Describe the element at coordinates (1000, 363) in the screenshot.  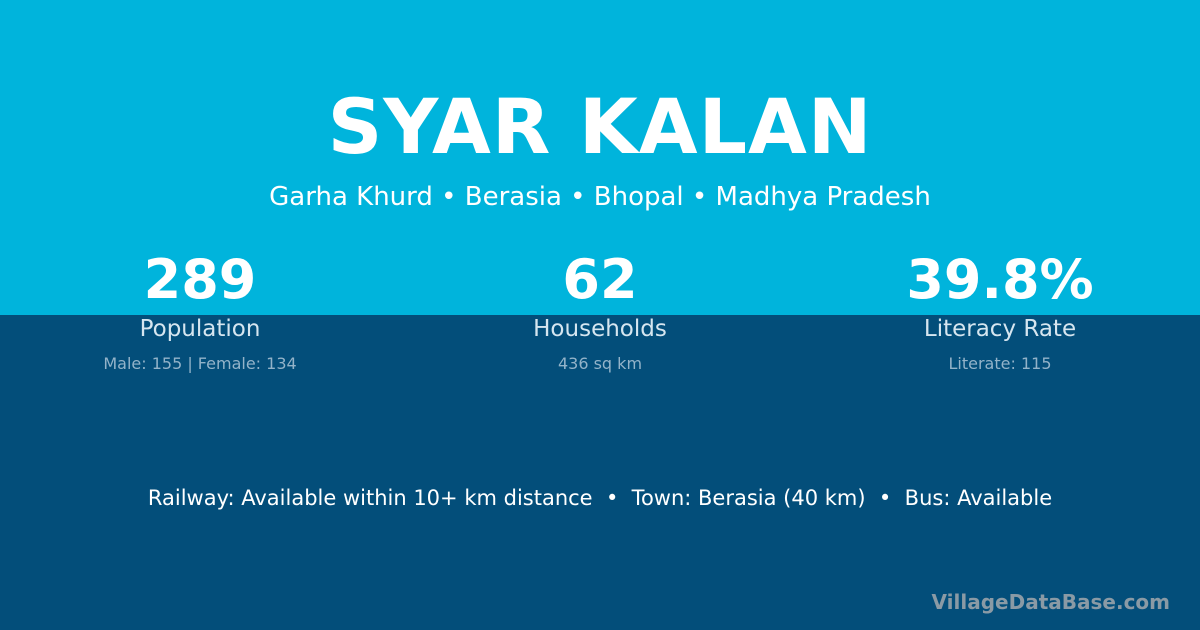
I see `stat-detail: Literate: 115` at that location.